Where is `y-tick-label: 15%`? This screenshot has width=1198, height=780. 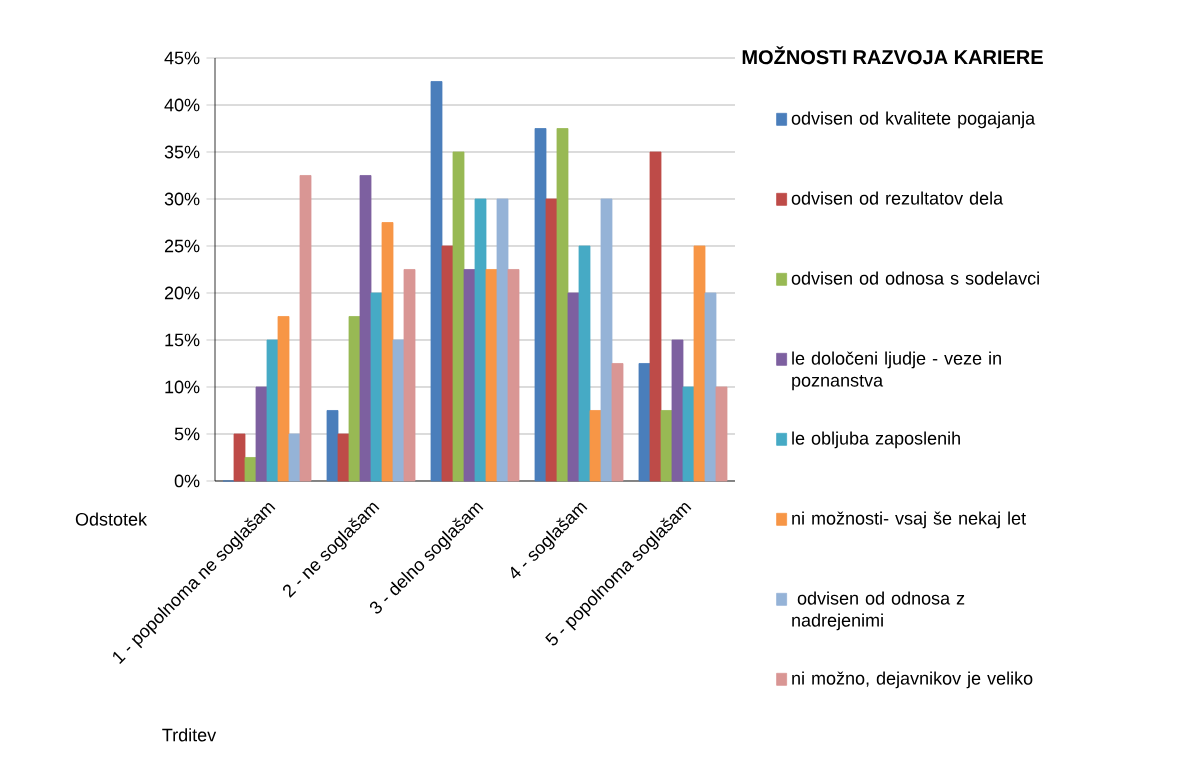
y-tick-label: 15% is located at coordinates (182, 340).